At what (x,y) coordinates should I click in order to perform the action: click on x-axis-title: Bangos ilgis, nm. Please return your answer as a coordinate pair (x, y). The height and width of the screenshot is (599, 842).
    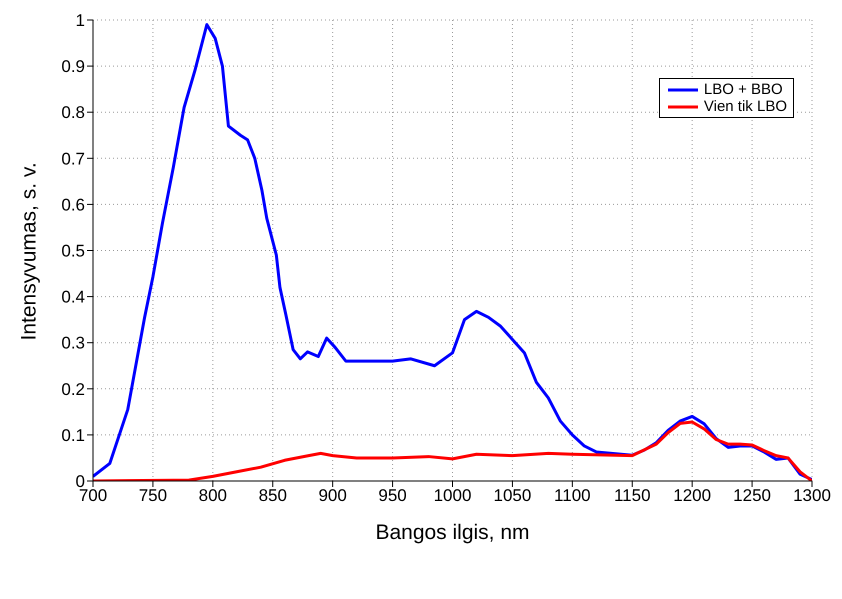
    Looking at the image, I should click on (452, 532).